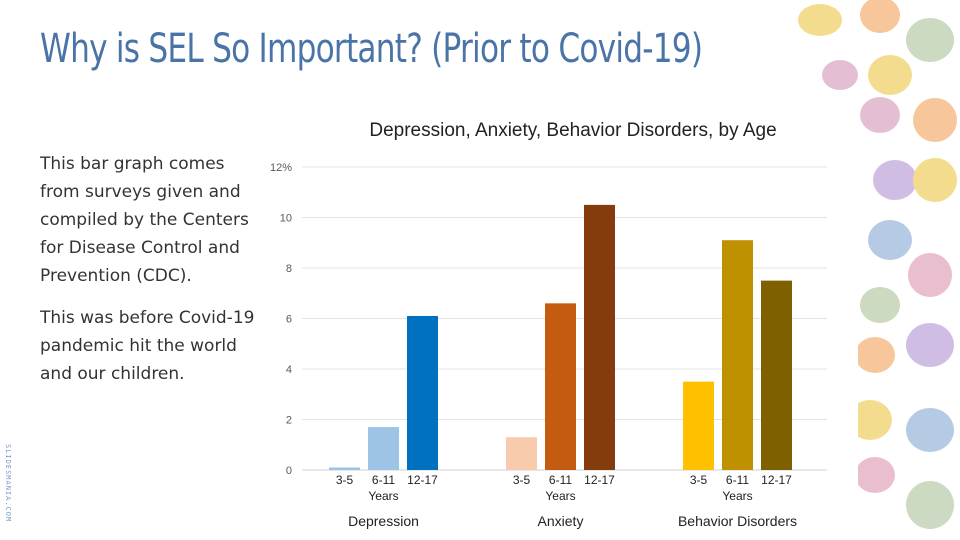  I want to click on y-tick-label: 4, so click(289, 370).